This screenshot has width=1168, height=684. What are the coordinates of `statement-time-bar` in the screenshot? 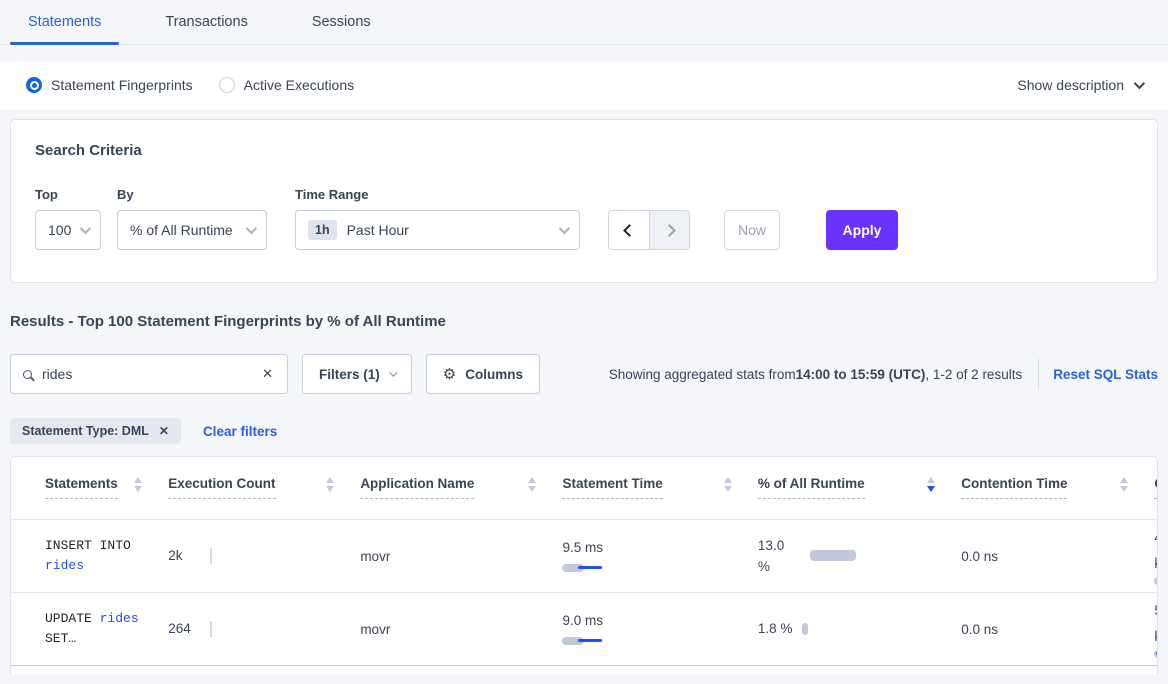 It's located at (587, 641).